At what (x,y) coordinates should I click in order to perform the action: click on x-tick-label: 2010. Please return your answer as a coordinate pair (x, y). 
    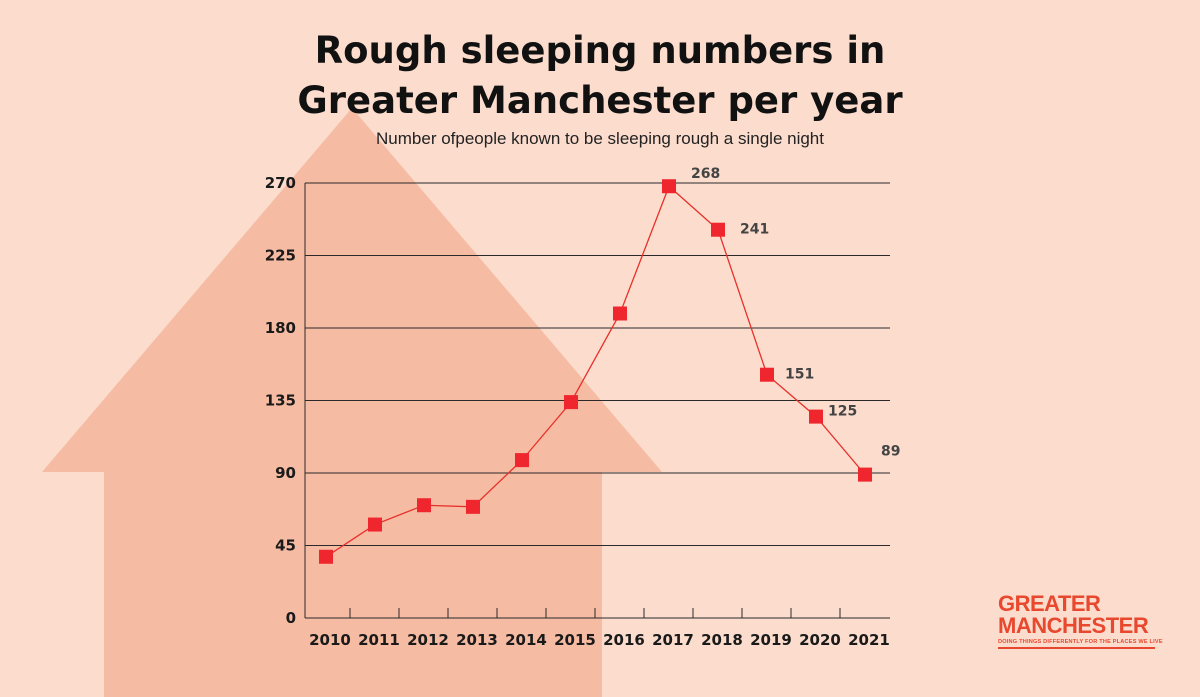
    Looking at the image, I should click on (330, 640).